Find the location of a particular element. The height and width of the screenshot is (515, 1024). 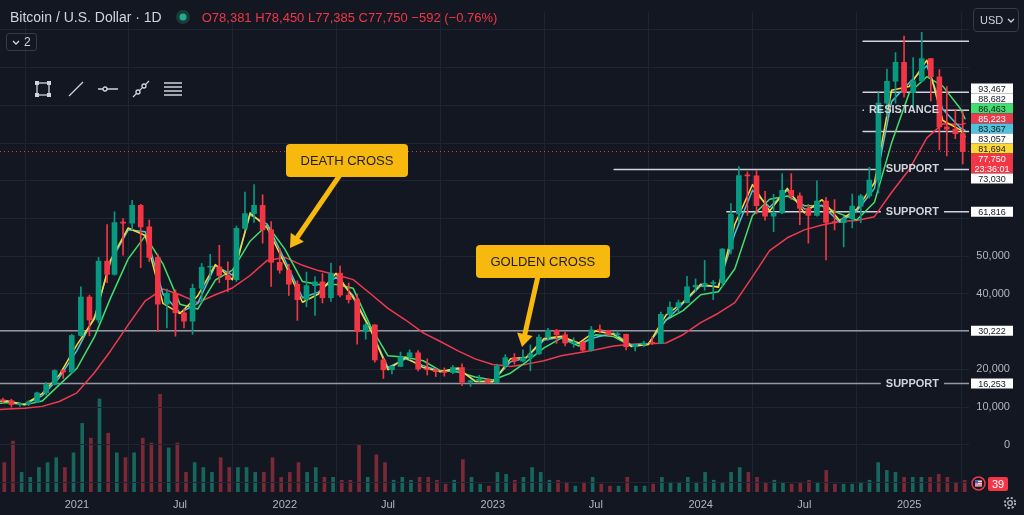

chart-title: Bitcoin / U.S. Dollar · 1D is located at coordinates (86, 17).